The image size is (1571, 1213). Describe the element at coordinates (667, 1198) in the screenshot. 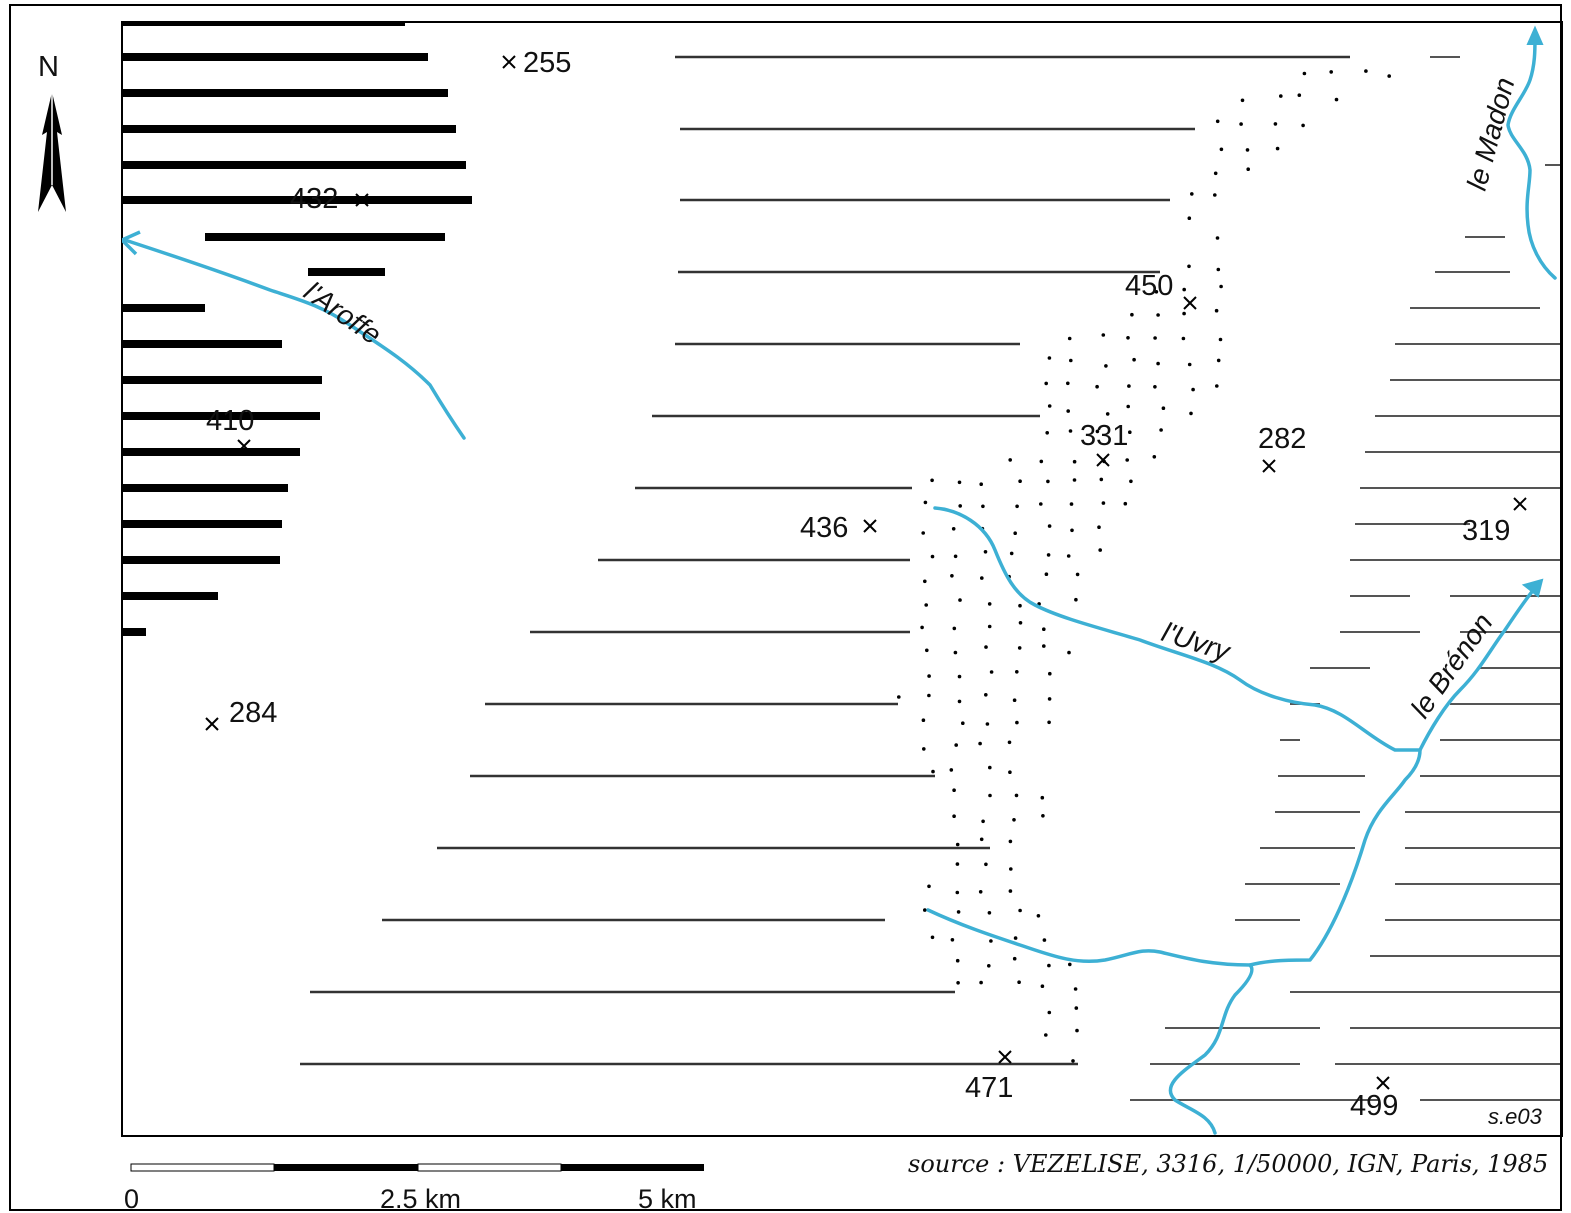

I see `scale-label-5km: 5 km` at that location.